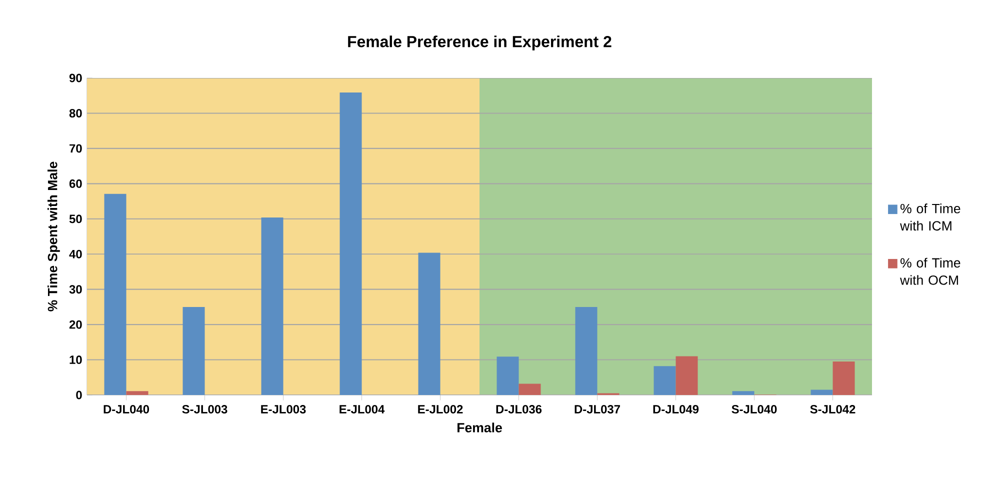 This screenshot has width=987, height=478. What do you see at coordinates (75, 183) in the screenshot?
I see `y-tick-label: 60` at bounding box center [75, 183].